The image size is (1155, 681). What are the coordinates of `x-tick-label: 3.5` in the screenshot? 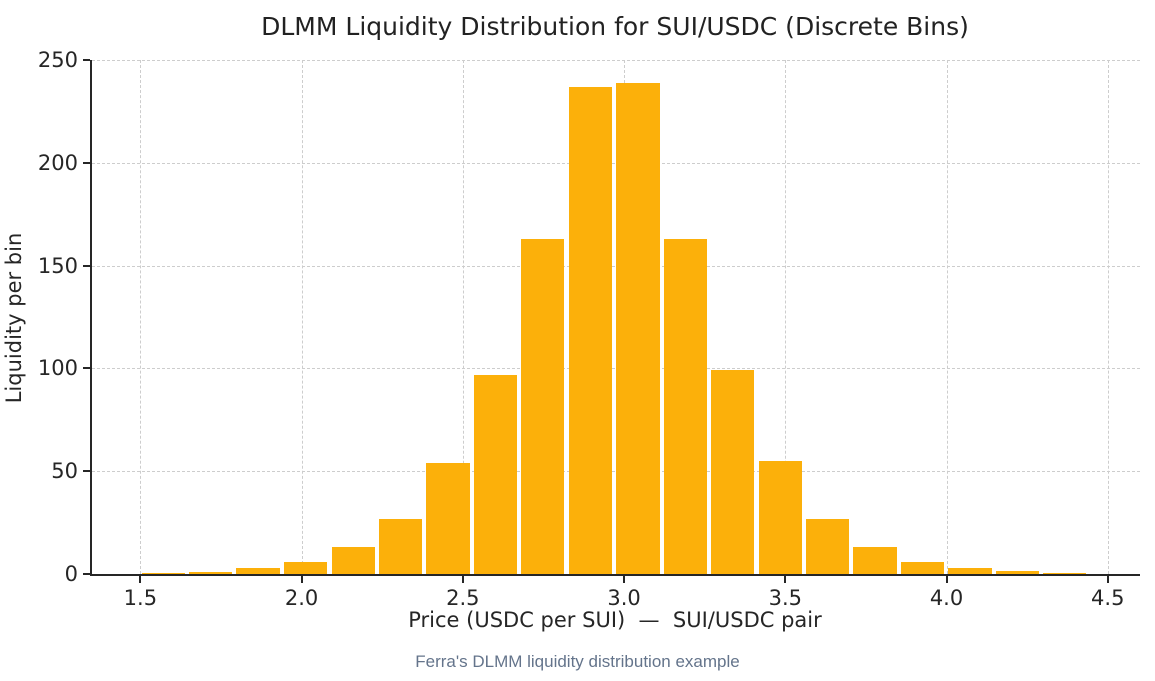 It's located at (785, 598).